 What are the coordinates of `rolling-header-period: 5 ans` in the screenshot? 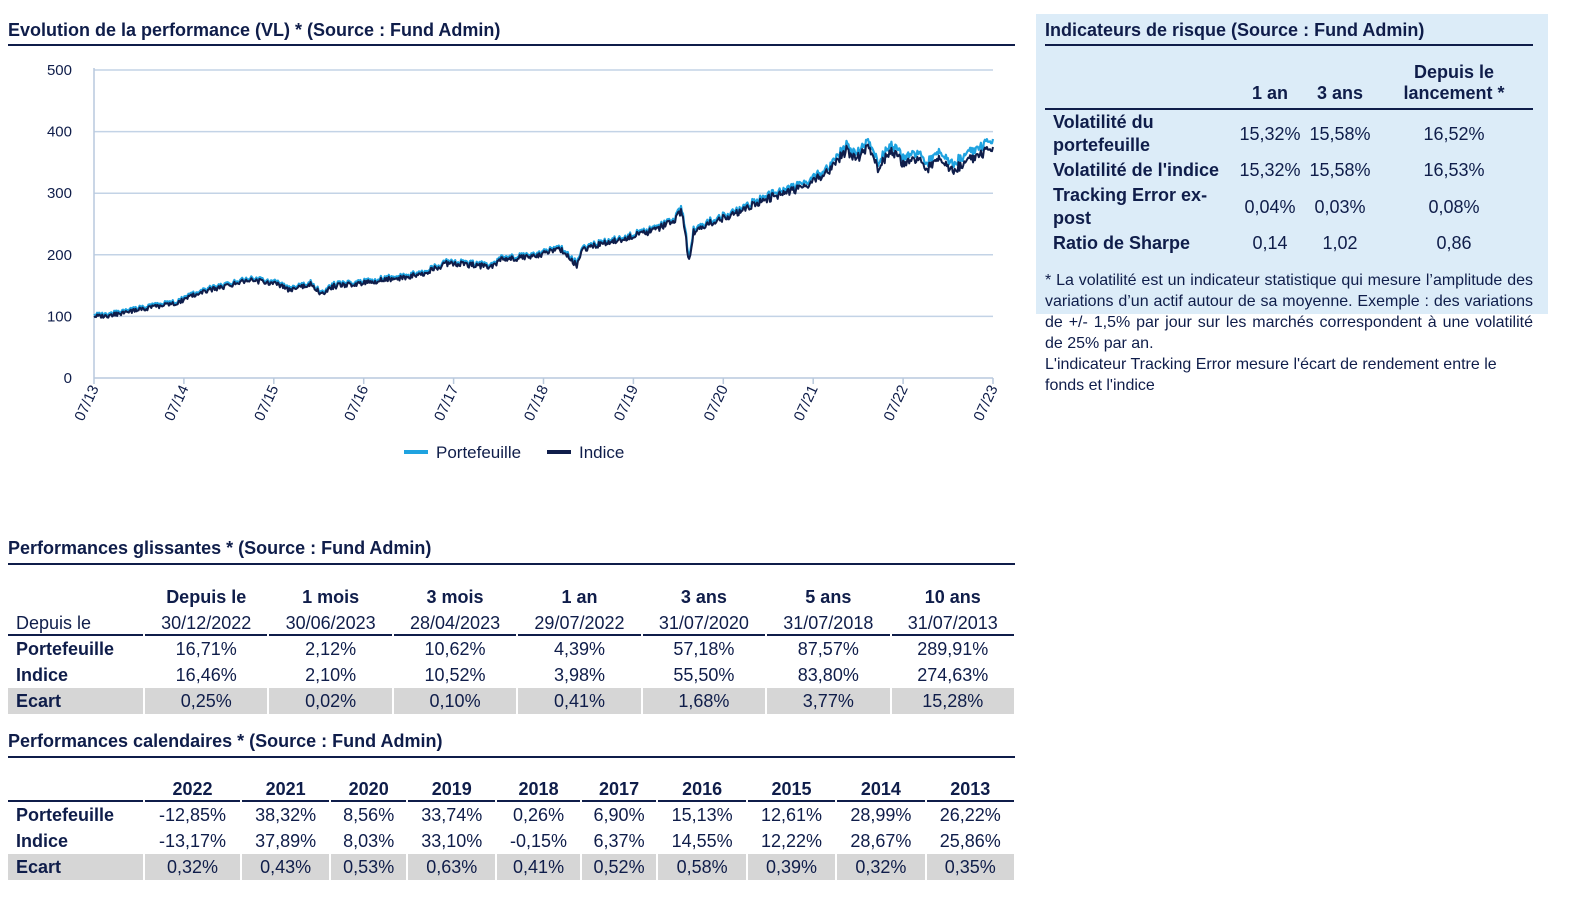 It's located at (828, 597).